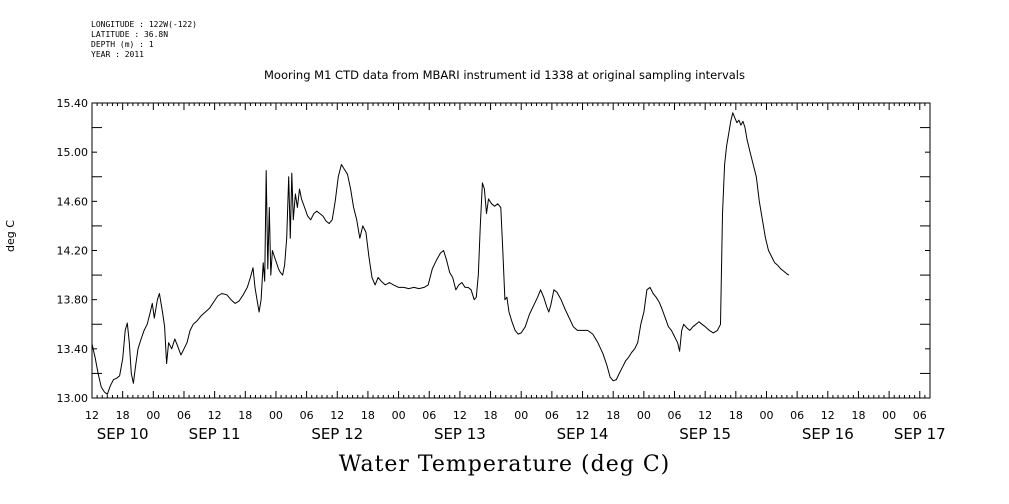 This screenshot has width=1009, height=504. What do you see at coordinates (73, 398) in the screenshot?
I see `y-tick-label: 13.00` at bounding box center [73, 398].